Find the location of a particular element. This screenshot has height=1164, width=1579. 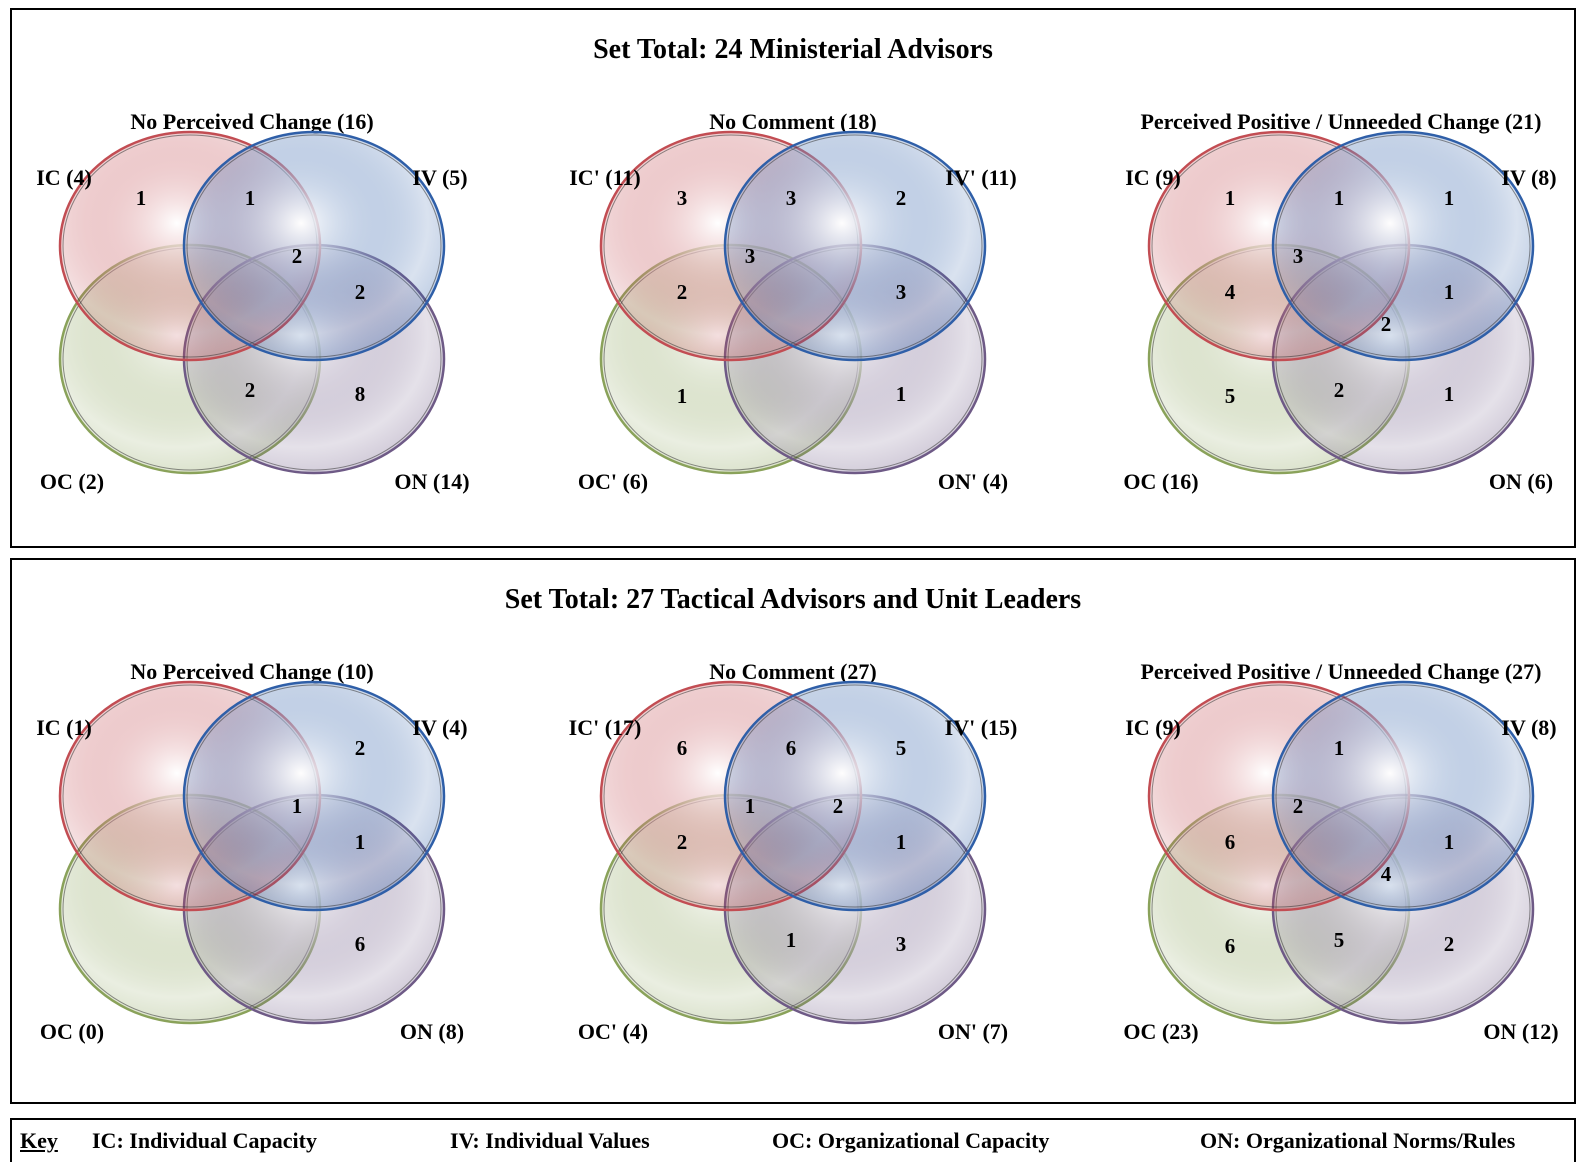

ic-label: IC' (17) is located at coordinates (605, 727).